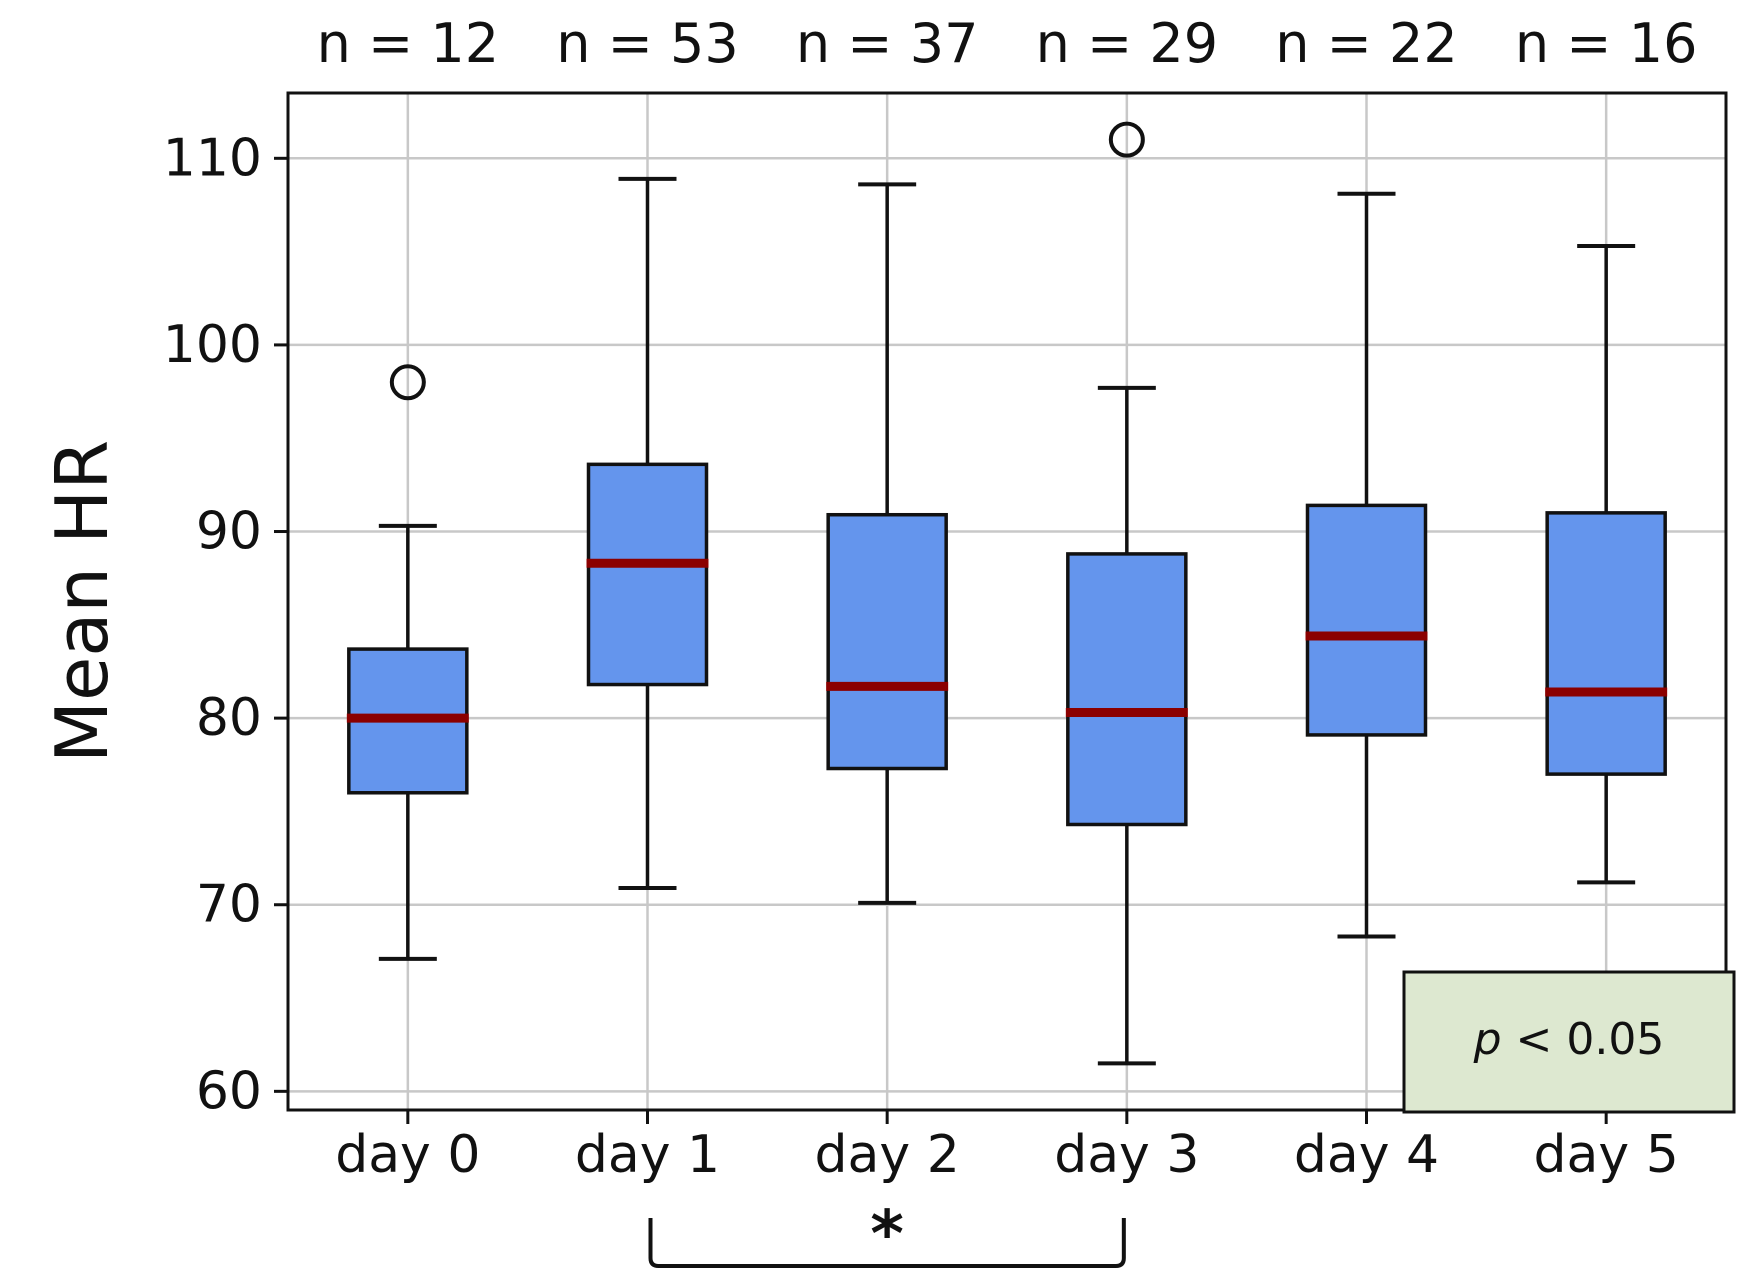  I want to click on significance-bracket: *, so click(887, 1235).